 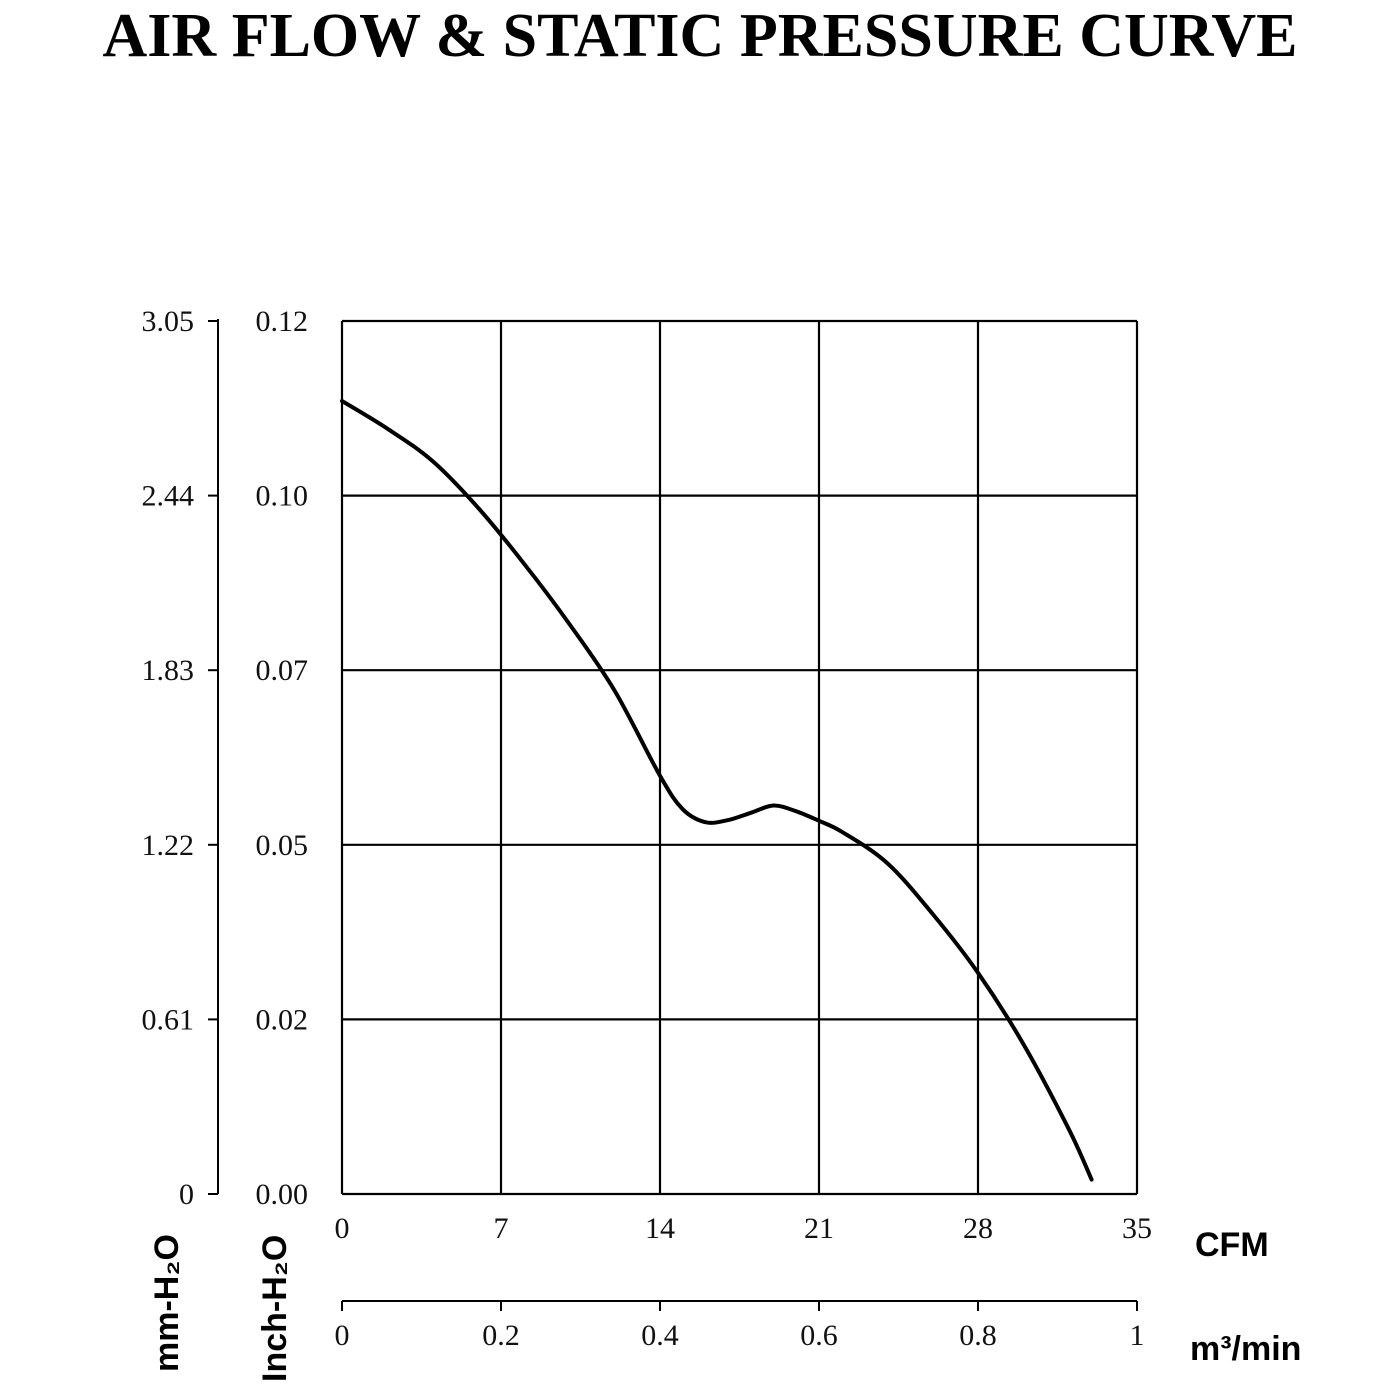 What do you see at coordinates (275, 1308) in the screenshot?
I see `y-axis-label-inch: Inch-H₂O` at bounding box center [275, 1308].